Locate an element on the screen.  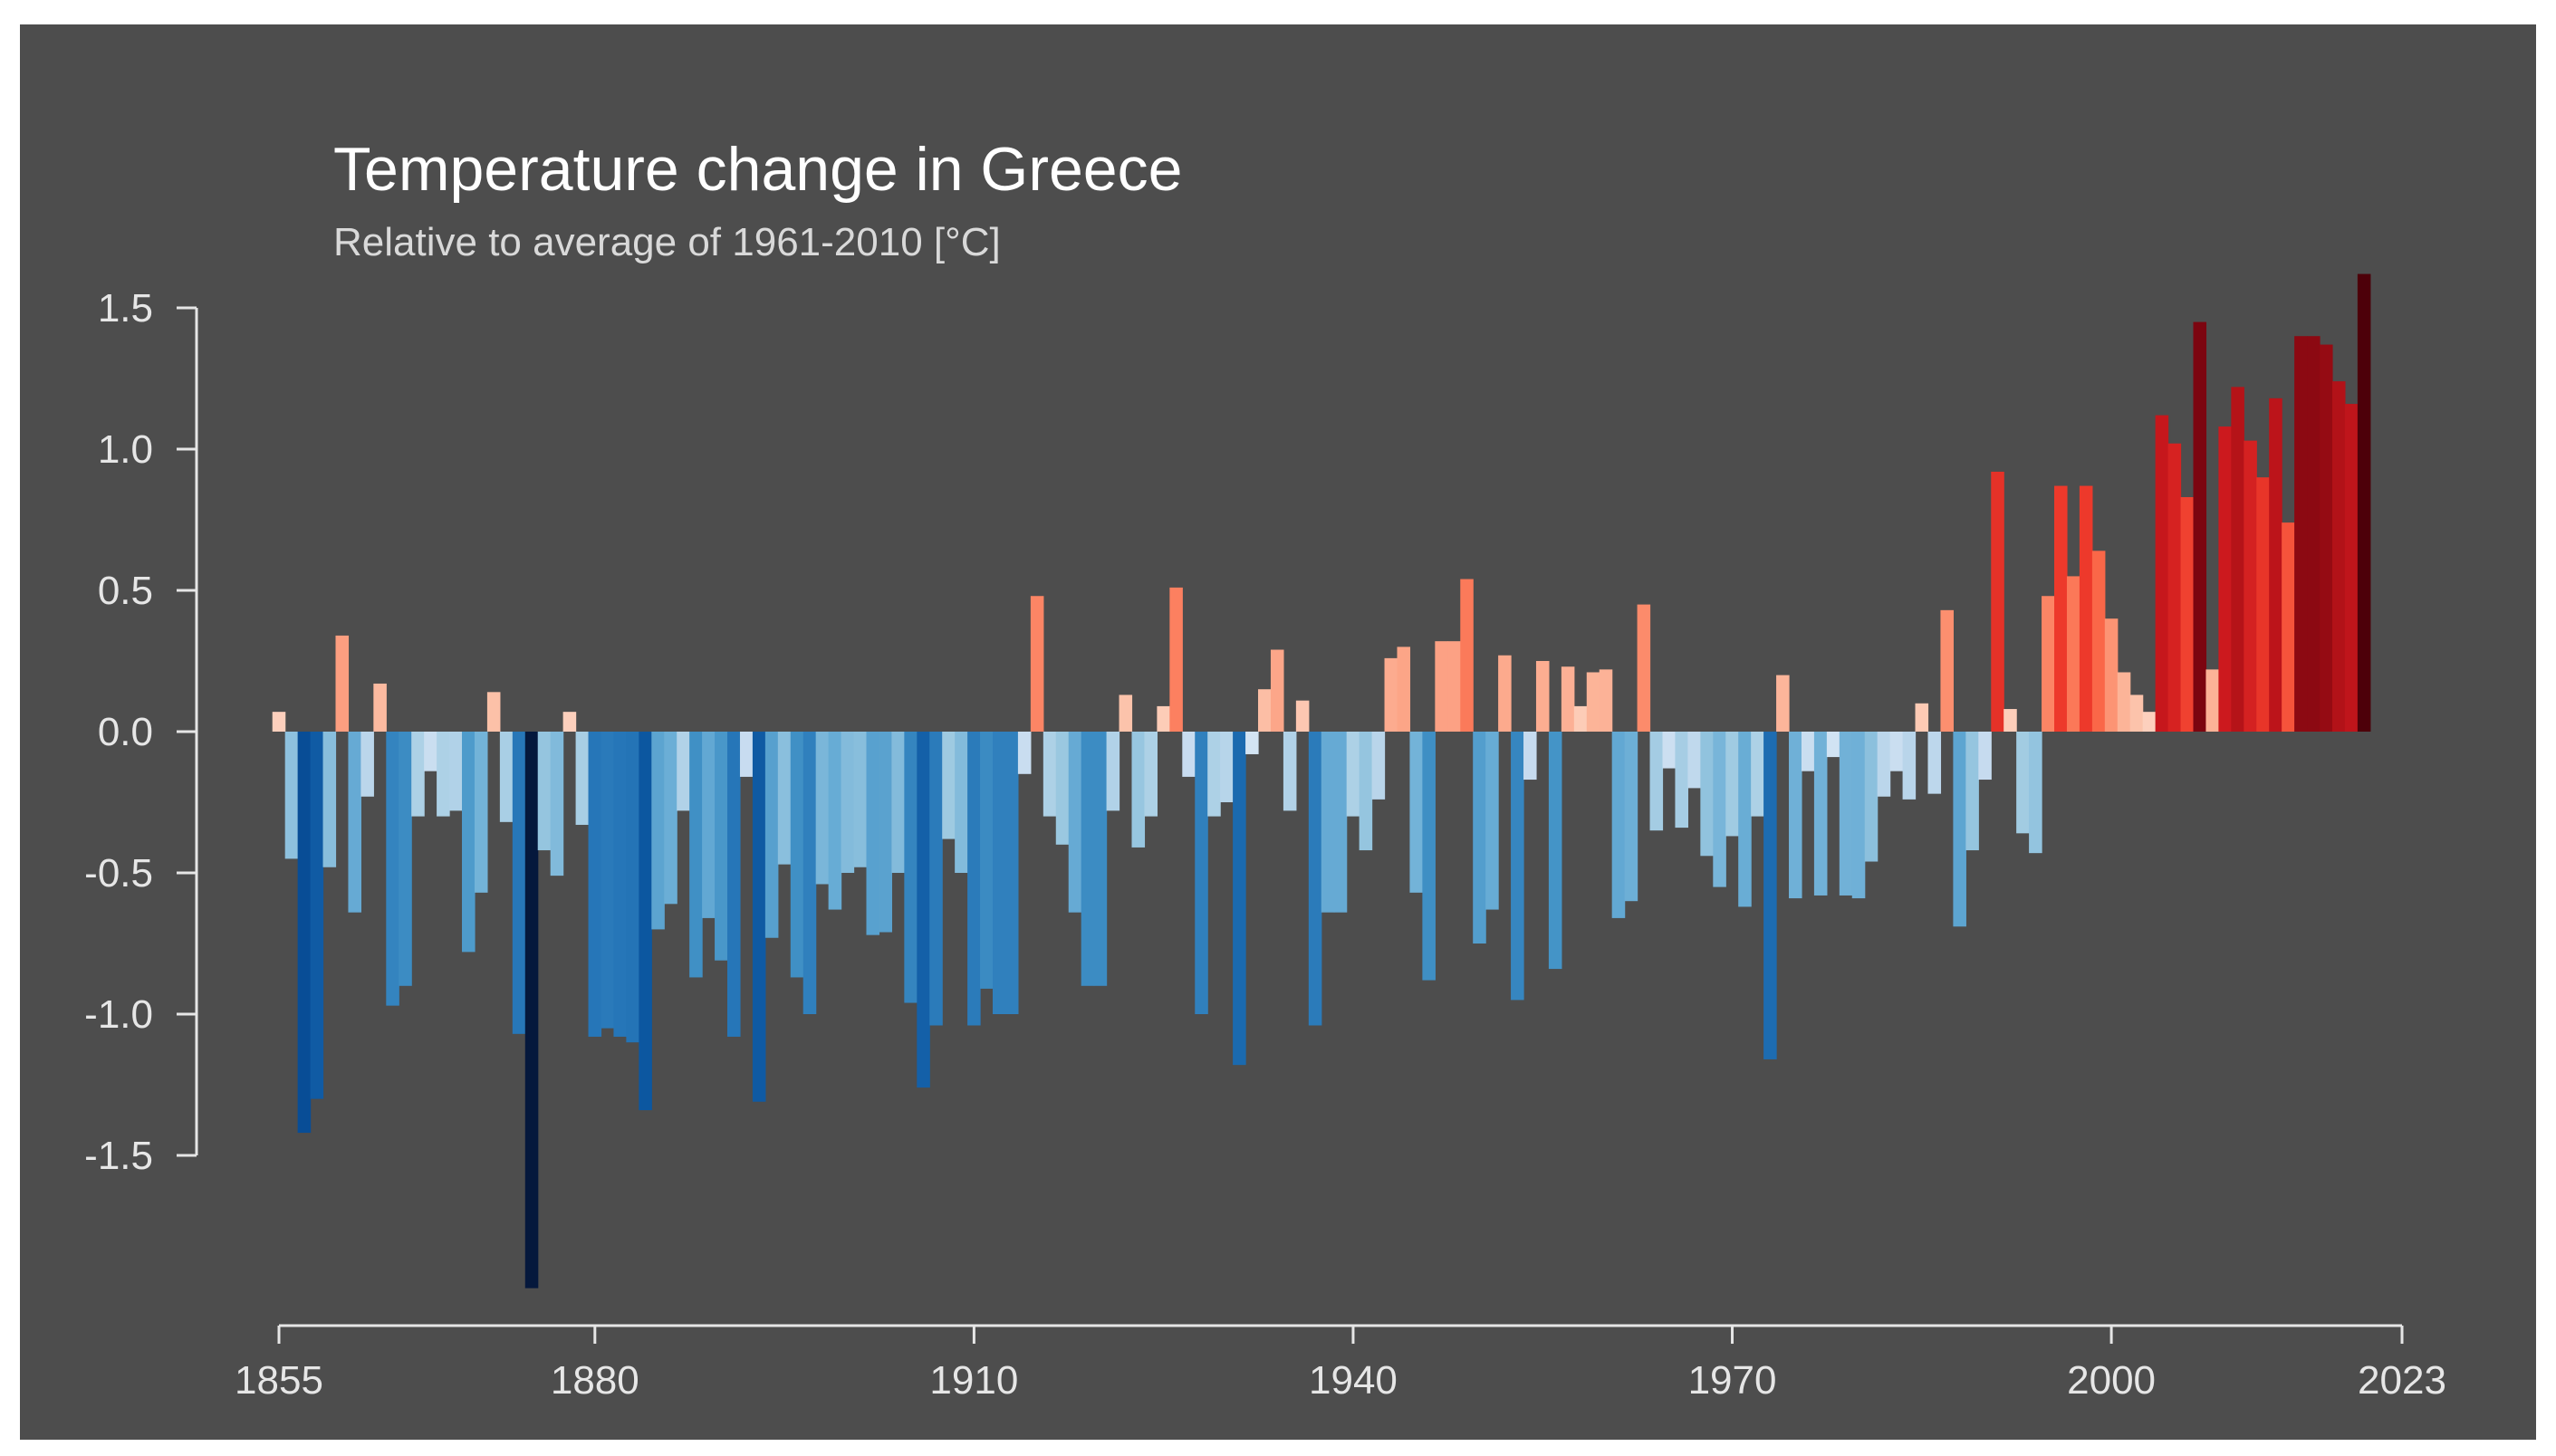
bar-1915 is located at coordinates (1037, 664).